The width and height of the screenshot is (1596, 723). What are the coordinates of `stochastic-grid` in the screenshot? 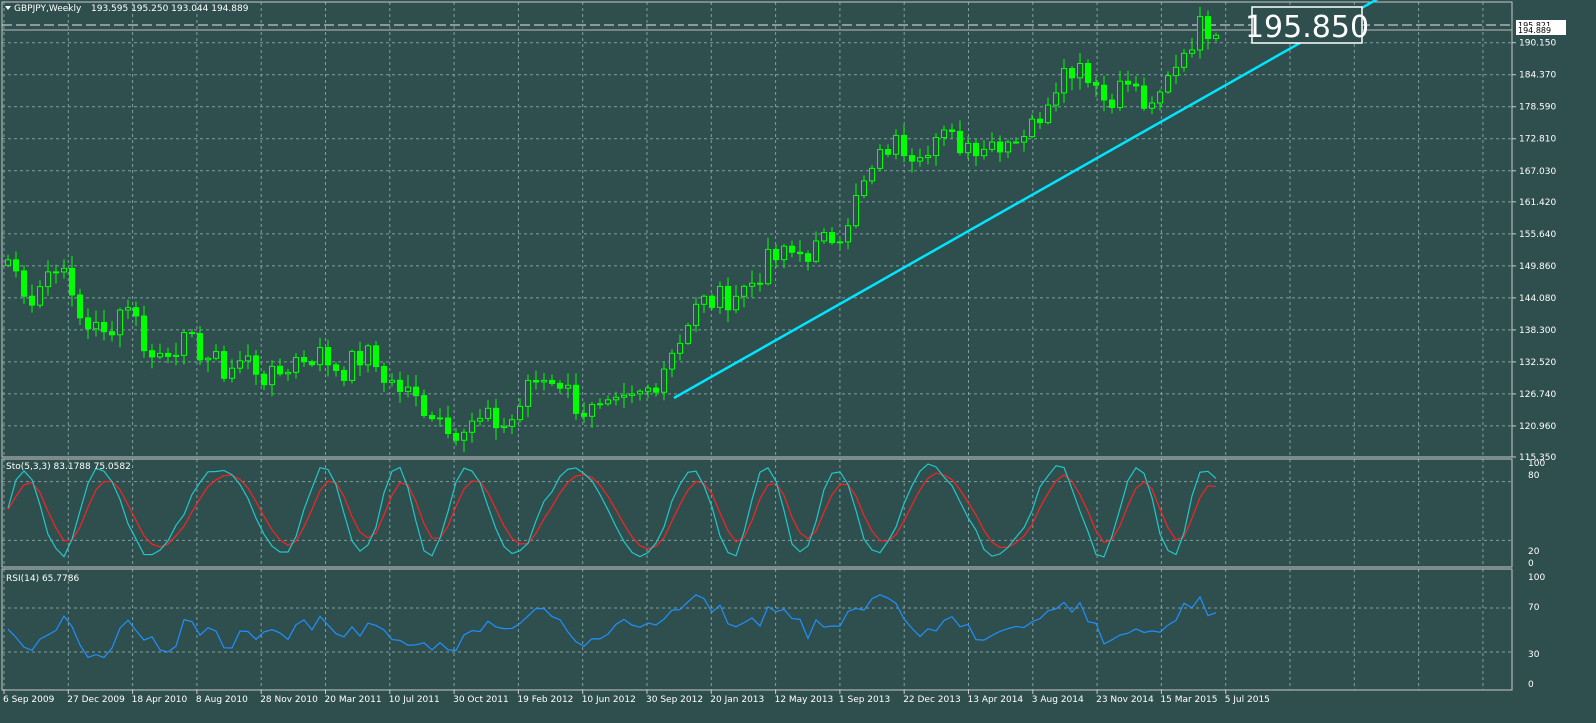 It's located at (757, 513).